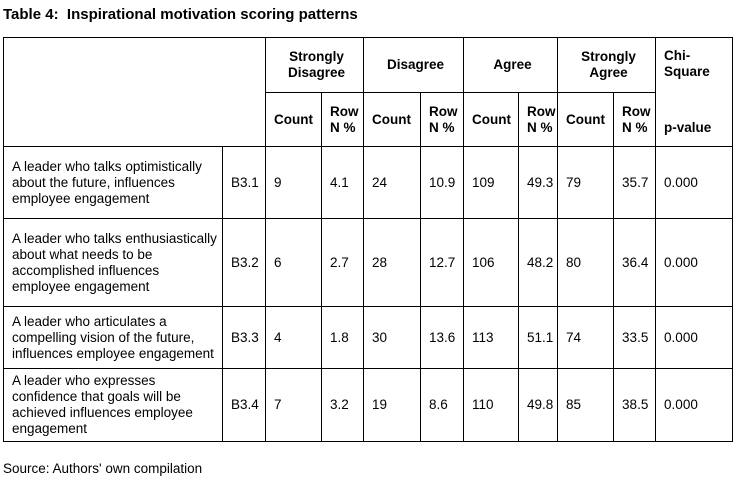 The height and width of the screenshot is (486, 734). Describe the element at coordinates (586, 405) in the screenshot. I see `count-cell: 85` at that location.